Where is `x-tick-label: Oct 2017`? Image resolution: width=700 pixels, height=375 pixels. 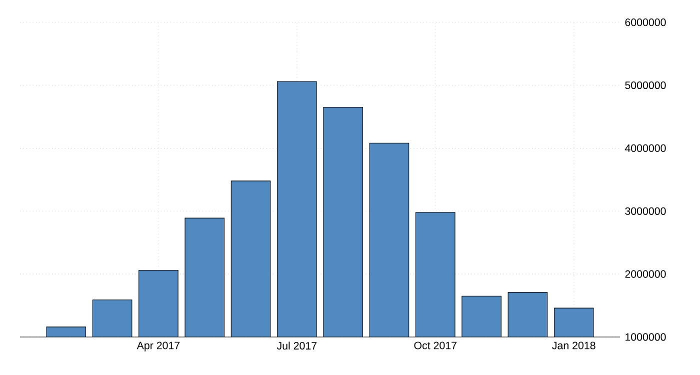 x-tick-label: Oct 2017 is located at coordinates (435, 346).